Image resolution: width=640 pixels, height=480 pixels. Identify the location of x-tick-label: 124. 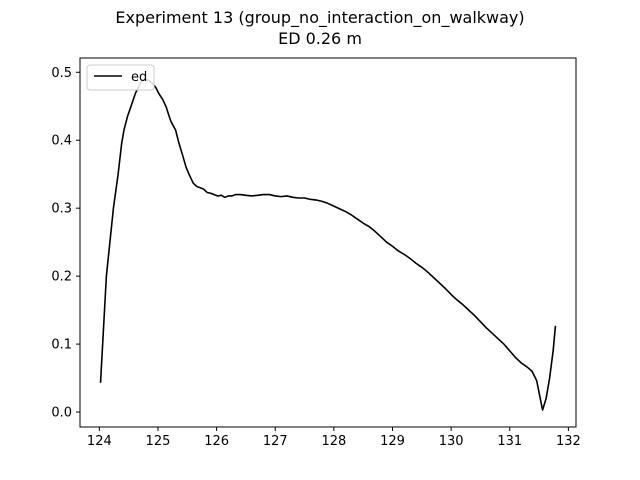
(99, 441).